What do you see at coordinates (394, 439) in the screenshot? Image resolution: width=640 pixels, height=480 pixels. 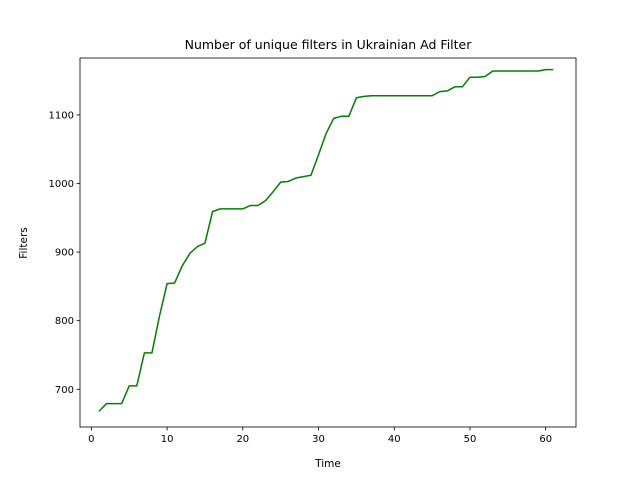 I see `x-tick-label: 40` at bounding box center [394, 439].